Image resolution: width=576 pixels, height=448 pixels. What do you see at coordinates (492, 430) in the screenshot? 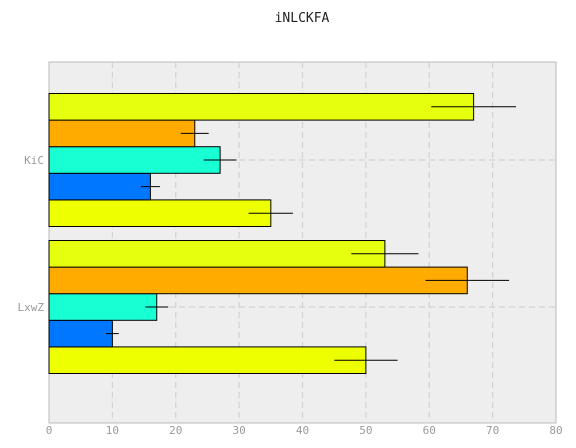
I see `x-tick-label: 70` at bounding box center [492, 430].